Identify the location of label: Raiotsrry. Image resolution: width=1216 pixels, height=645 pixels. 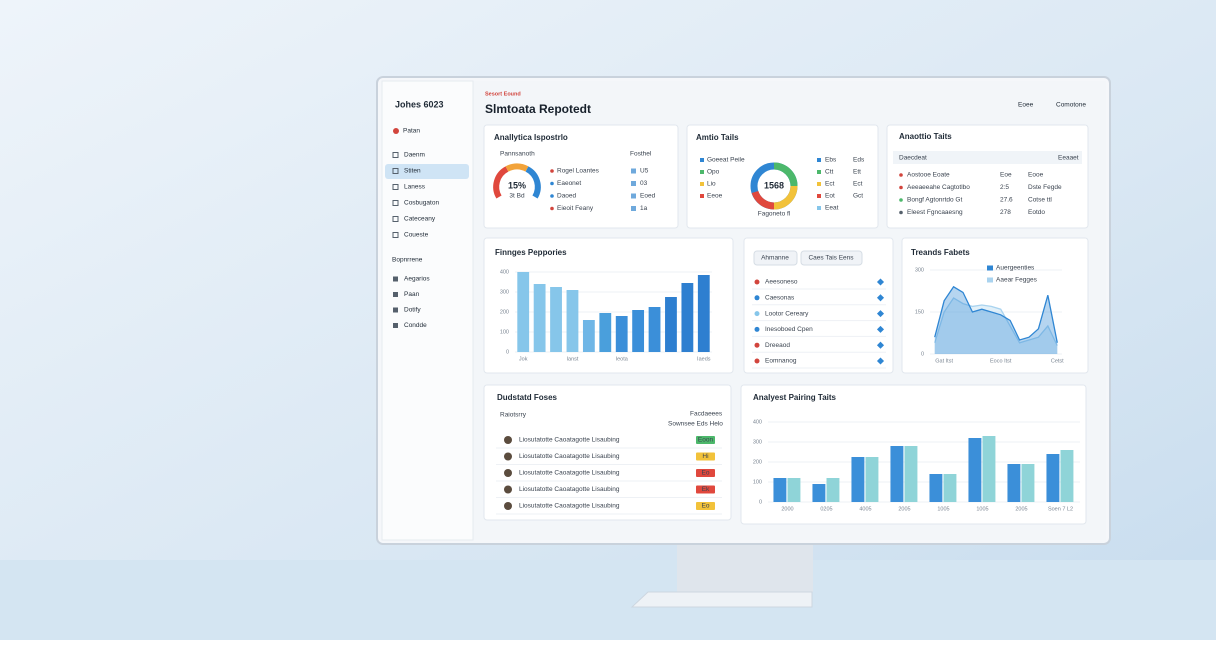
(513, 415).